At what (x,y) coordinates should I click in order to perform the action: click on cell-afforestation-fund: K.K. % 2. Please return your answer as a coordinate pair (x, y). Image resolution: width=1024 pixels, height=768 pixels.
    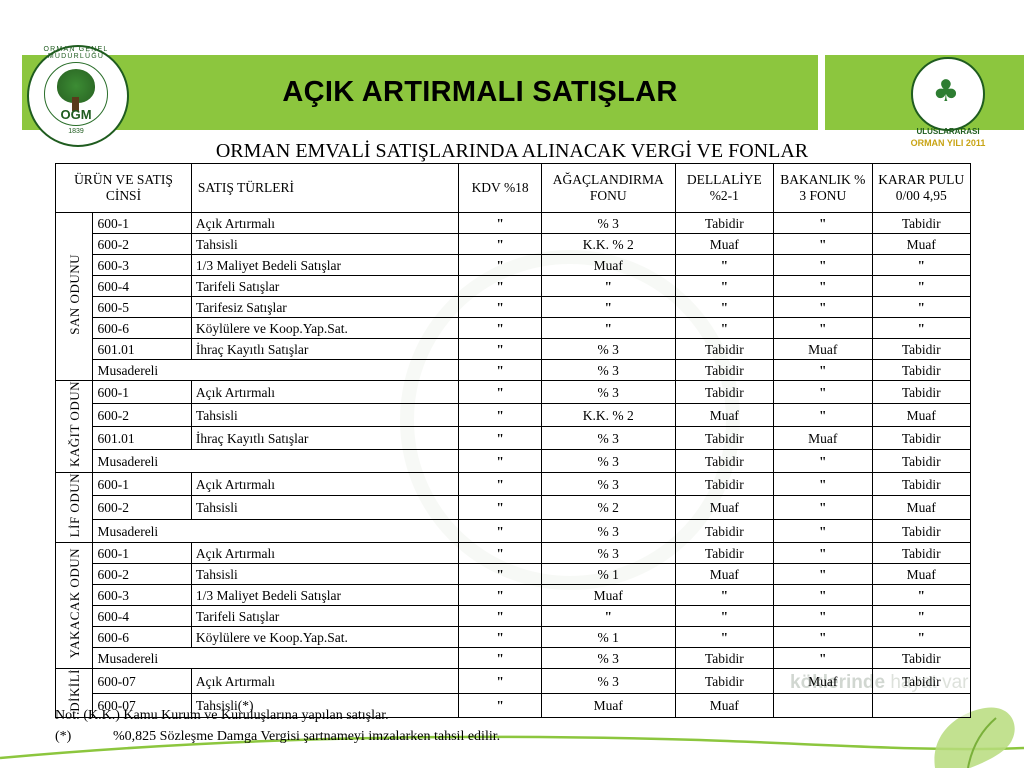
    Looking at the image, I should click on (608, 415).